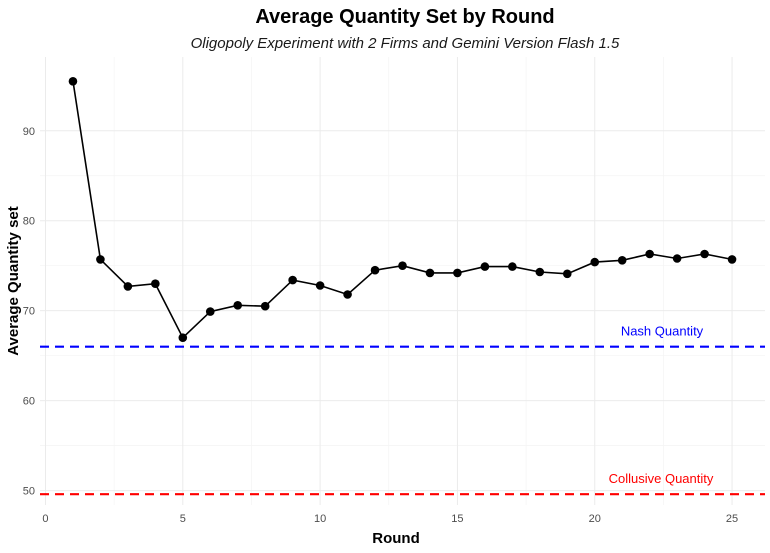  What do you see at coordinates (395, 538) in the screenshot?
I see `x-axis-title: Round` at bounding box center [395, 538].